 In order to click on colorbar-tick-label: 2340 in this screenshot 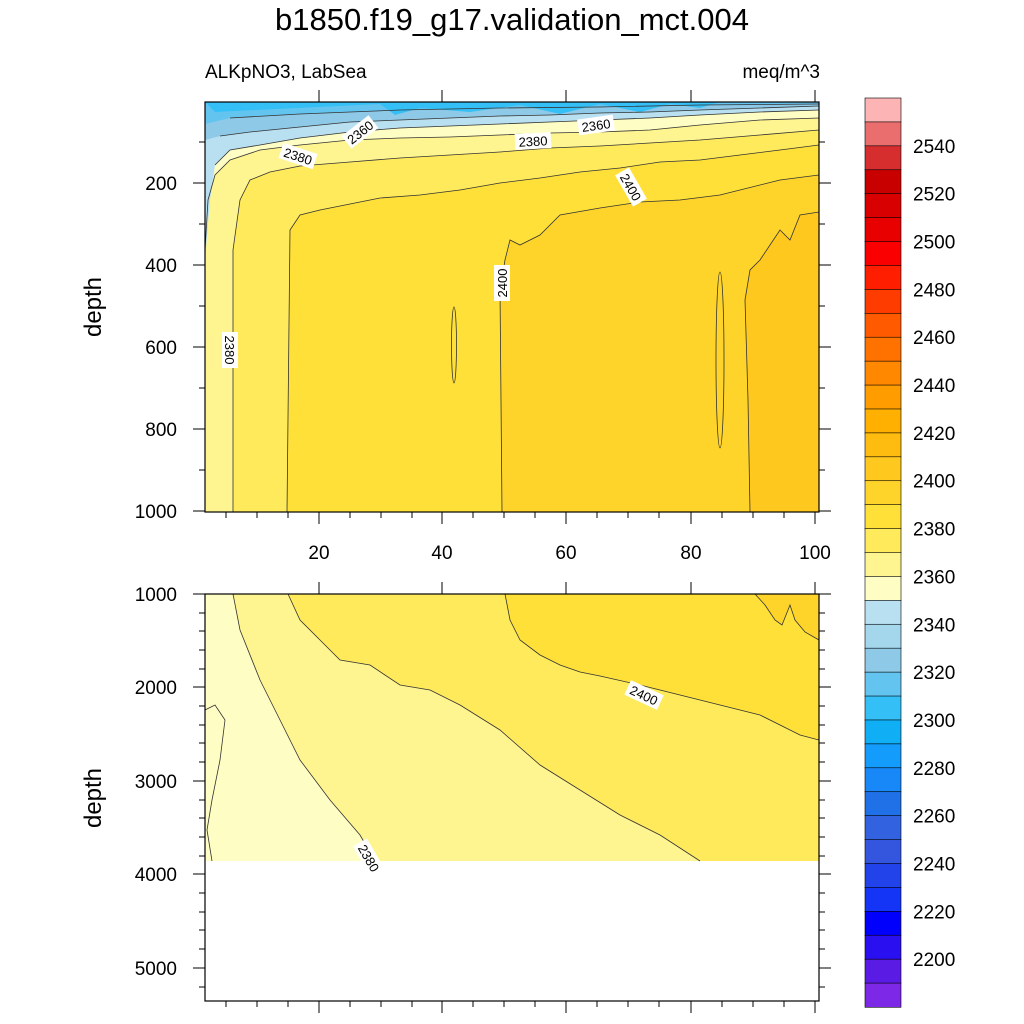, I will do `click(934, 625)`.